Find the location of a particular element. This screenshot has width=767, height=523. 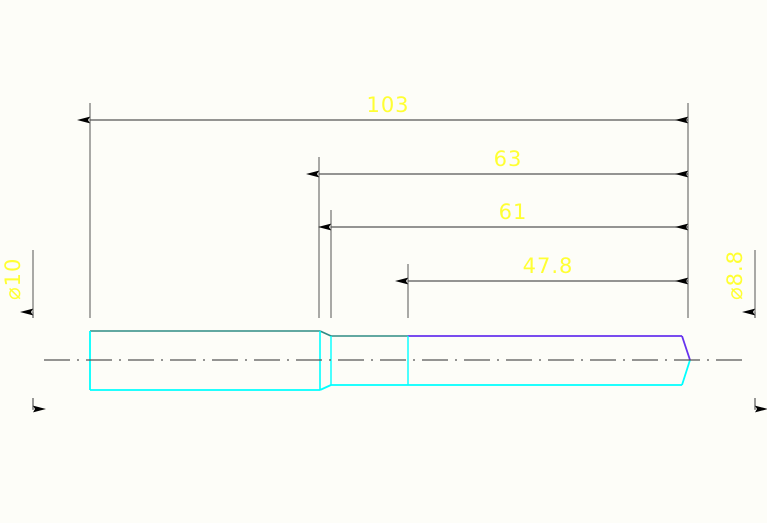

profile-top-step-chamfer is located at coordinates (325, 333).